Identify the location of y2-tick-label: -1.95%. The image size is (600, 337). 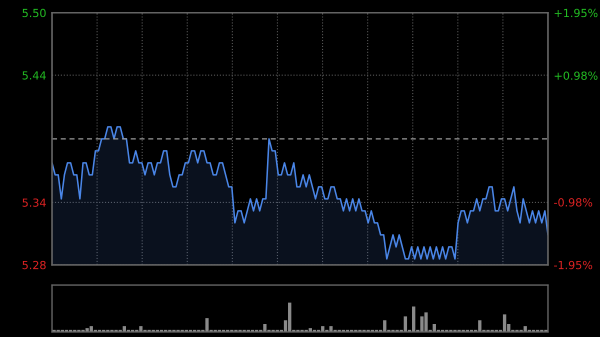
(573, 265).